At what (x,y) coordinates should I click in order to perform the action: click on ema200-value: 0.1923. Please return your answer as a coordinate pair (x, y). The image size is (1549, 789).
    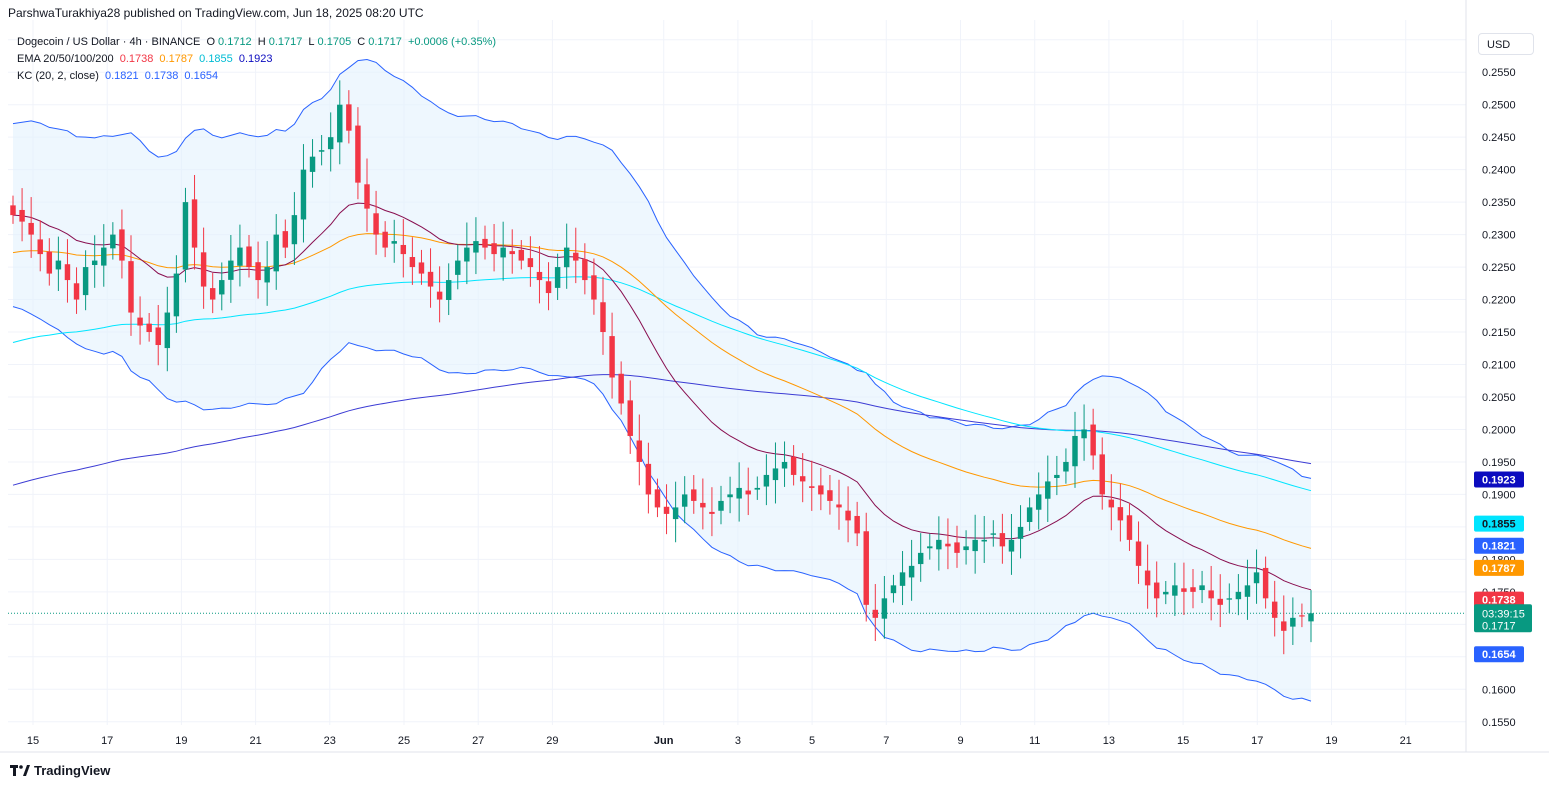
    Looking at the image, I should click on (255, 59).